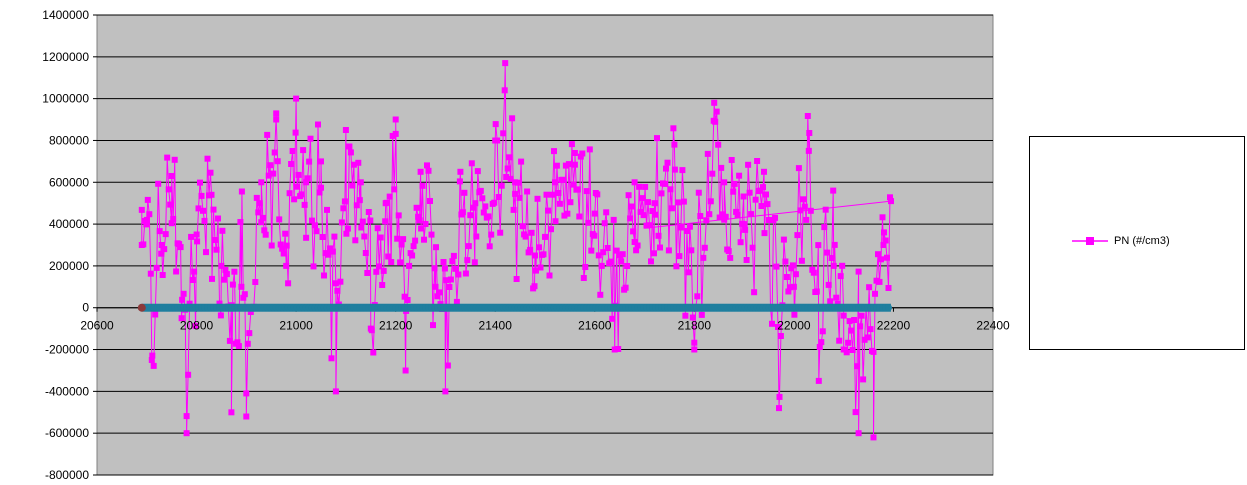 Image resolution: width=1247 pixels, height=485 pixels. I want to click on legend-entry-pn: PN (#/cm3), so click(1120, 241).